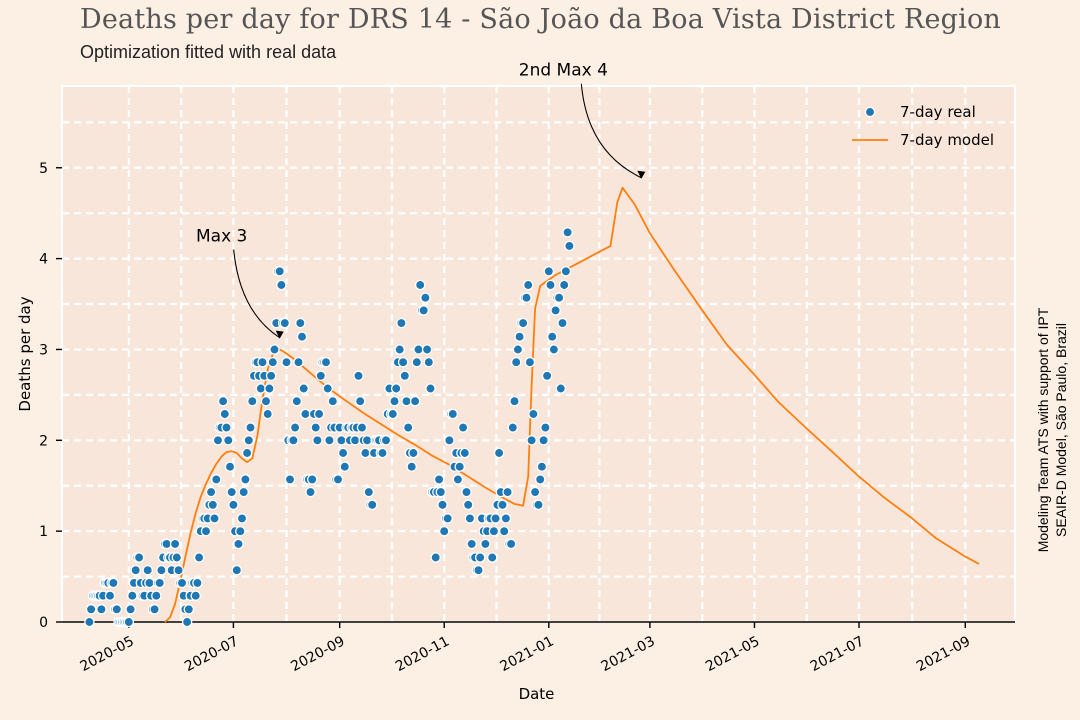  I want to click on x-tick-label: 2021-01, so click(526, 654).